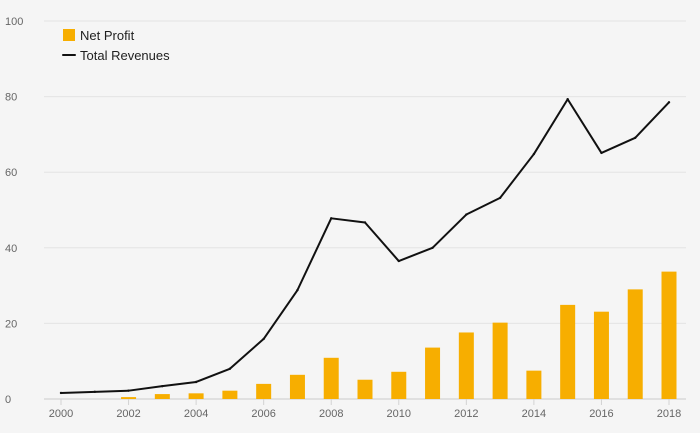 The image size is (700, 433). What do you see at coordinates (116, 45) in the screenshot?
I see `legend: Net Profit Total Revenues` at bounding box center [116, 45].